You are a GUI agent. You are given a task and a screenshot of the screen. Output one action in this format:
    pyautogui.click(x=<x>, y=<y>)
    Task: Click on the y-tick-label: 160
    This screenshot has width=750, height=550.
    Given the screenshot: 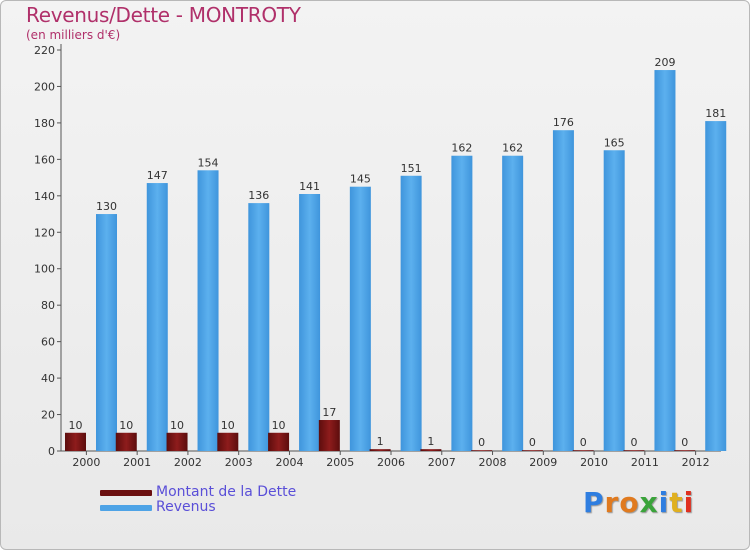 What is the action you would take?
    pyautogui.click(x=44, y=159)
    